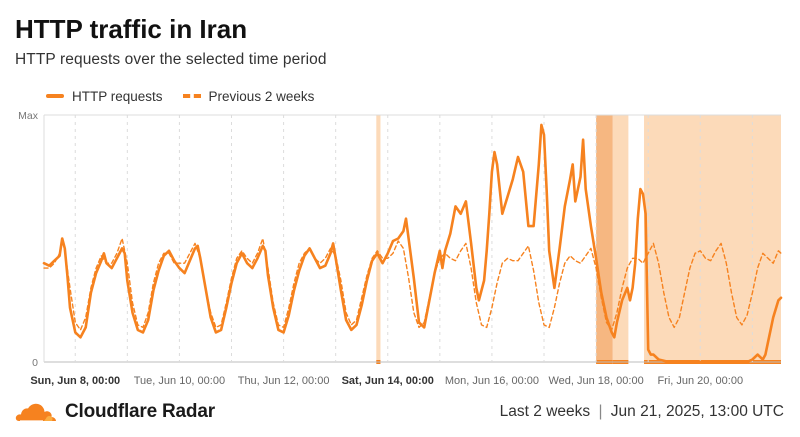 The width and height of the screenshot is (800, 437). I want to click on time-range-info: Last 2 weeks | Jun 21, 2025, 13:00 UTC, so click(642, 412).